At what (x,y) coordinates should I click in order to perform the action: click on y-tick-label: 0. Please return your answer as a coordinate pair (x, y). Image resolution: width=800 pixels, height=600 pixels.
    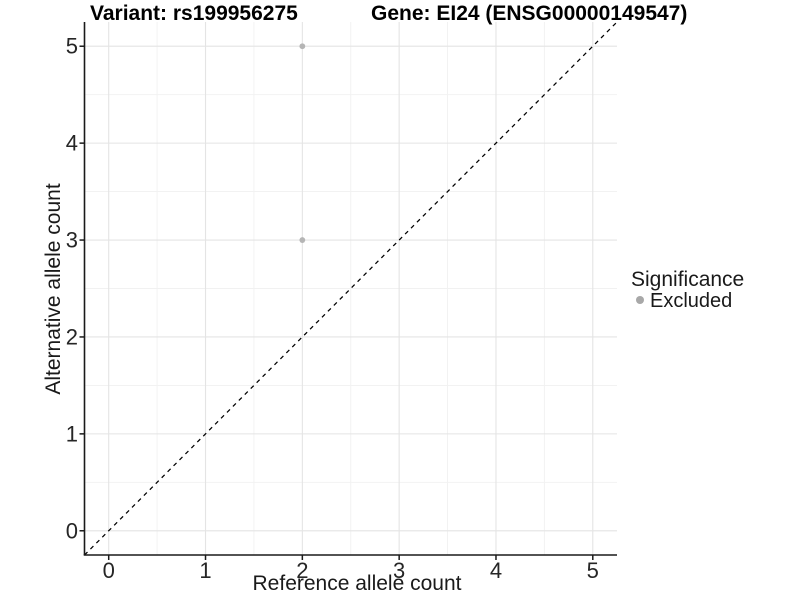
    Looking at the image, I should click on (72, 530).